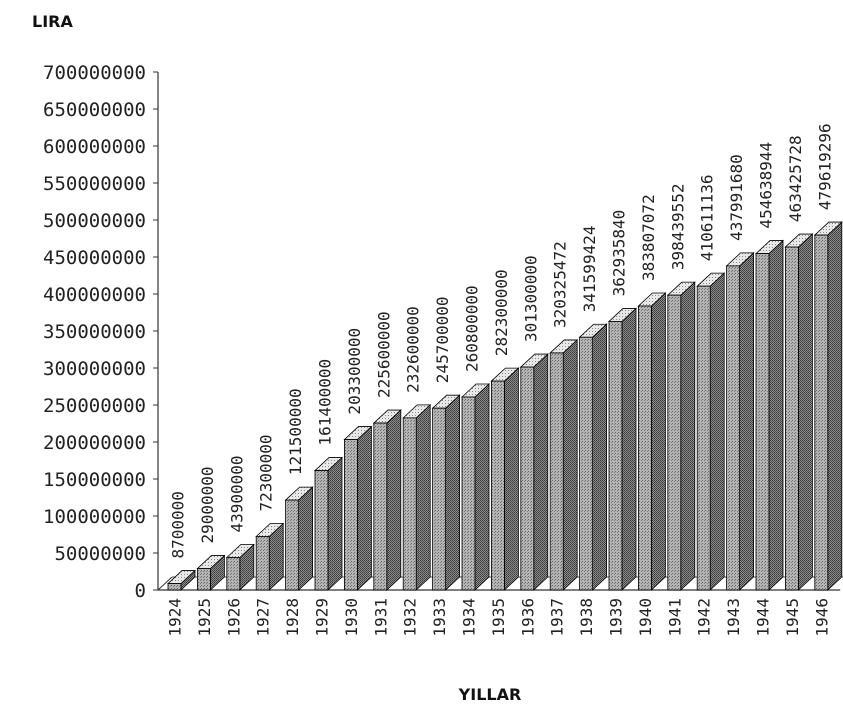 The width and height of the screenshot is (843, 708). Describe the element at coordinates (707, 217) in the screenshot. I see `data-label: 410611136` at that location.